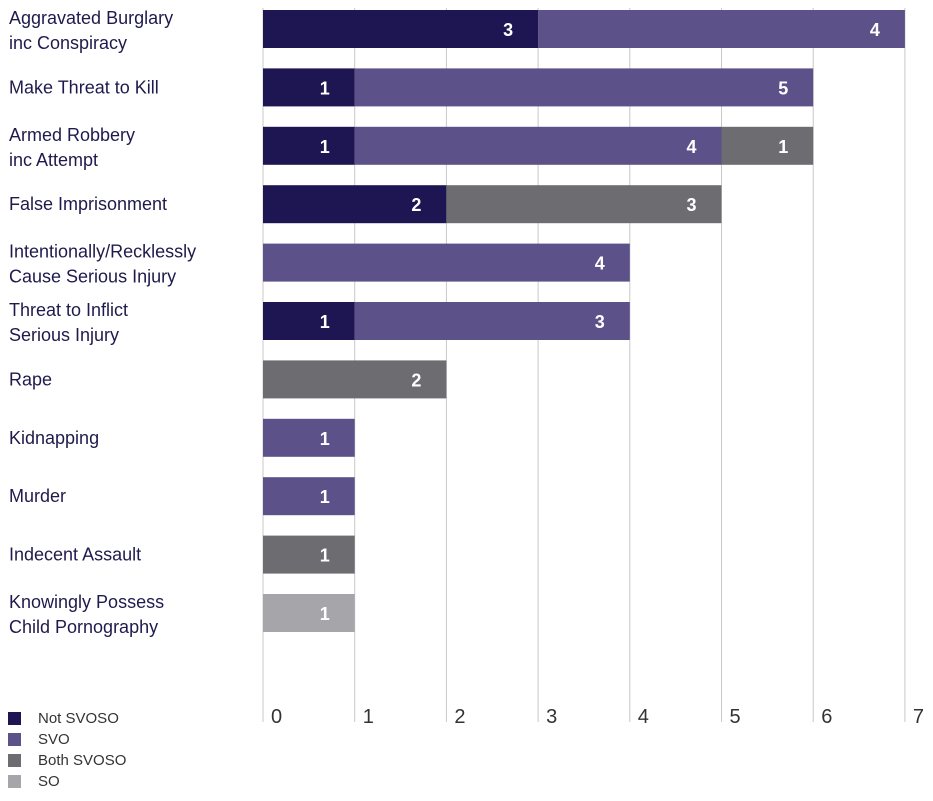  Describe the element at coordinates (826, 717) in the screenshot. I see `x-tick-label: 6` at that location.